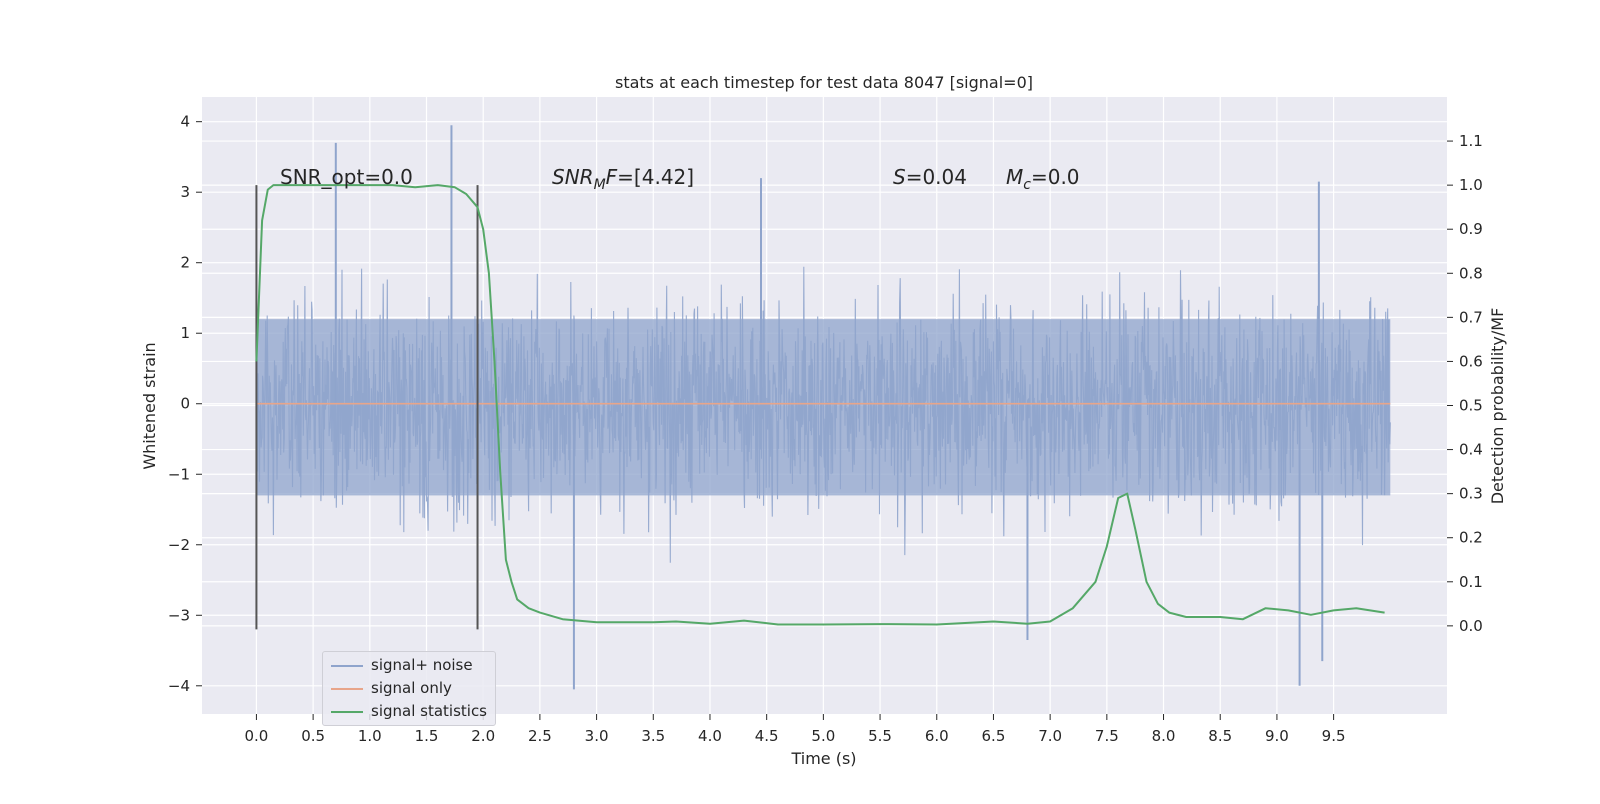 The image size is (1600, 804). What do you see at coordinates (612, 177) in the screenshot?
I see `snr-mf-symbol-2: F` at bounding box center [612, 177].